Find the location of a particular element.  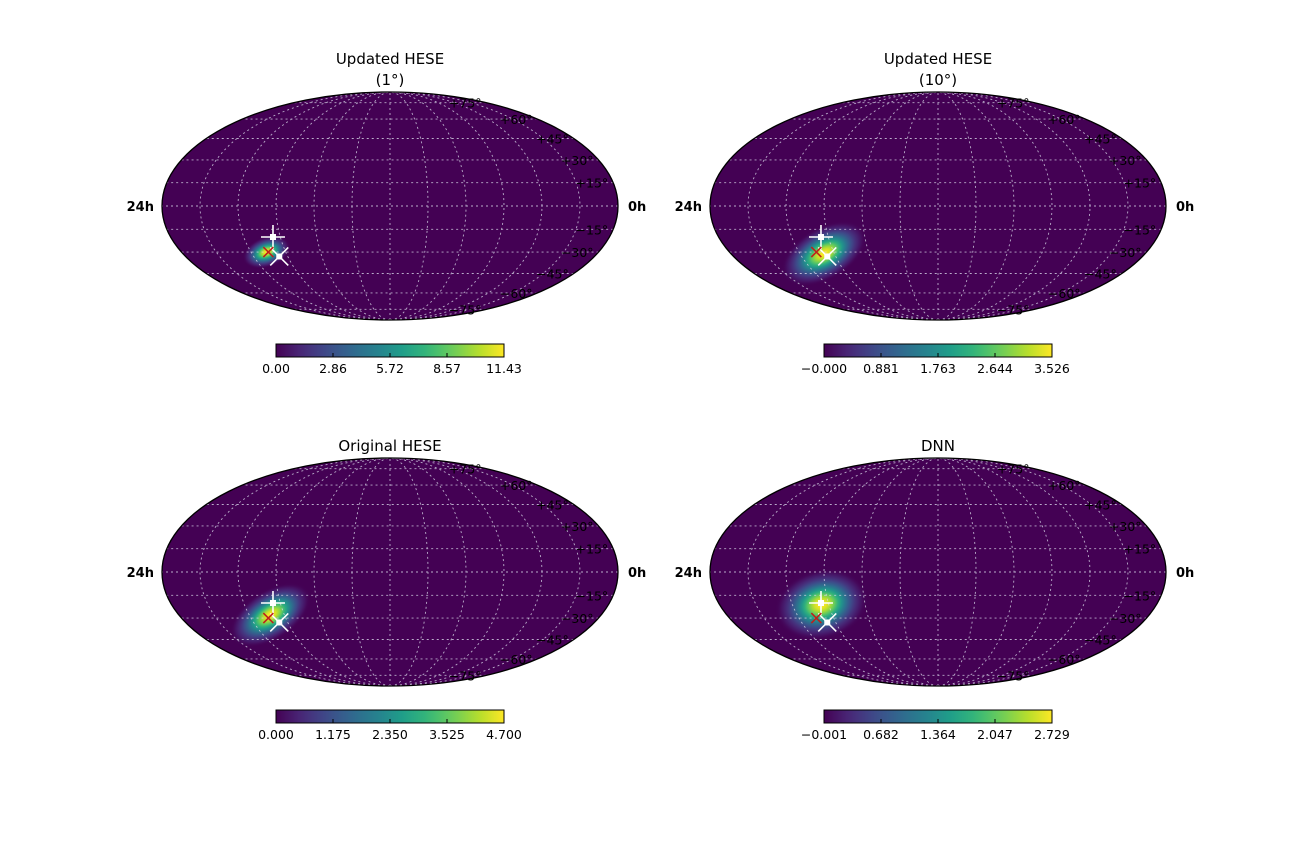

colorbar-tick-label: 2.86 is located at coordinates (333, 368).